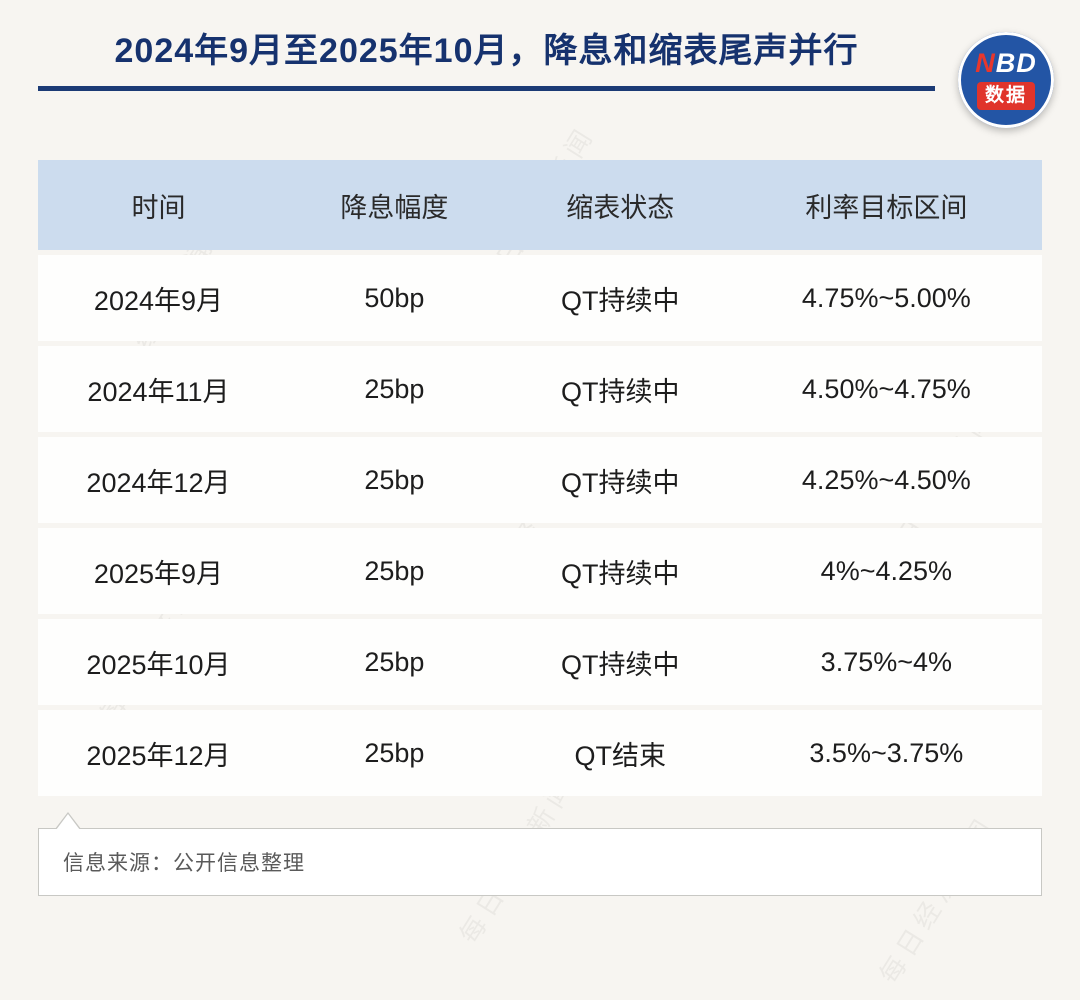 This screenshot has height=1000, width=1080. I want to click on nbd-logo-letter-n: N, so click(985, 63).